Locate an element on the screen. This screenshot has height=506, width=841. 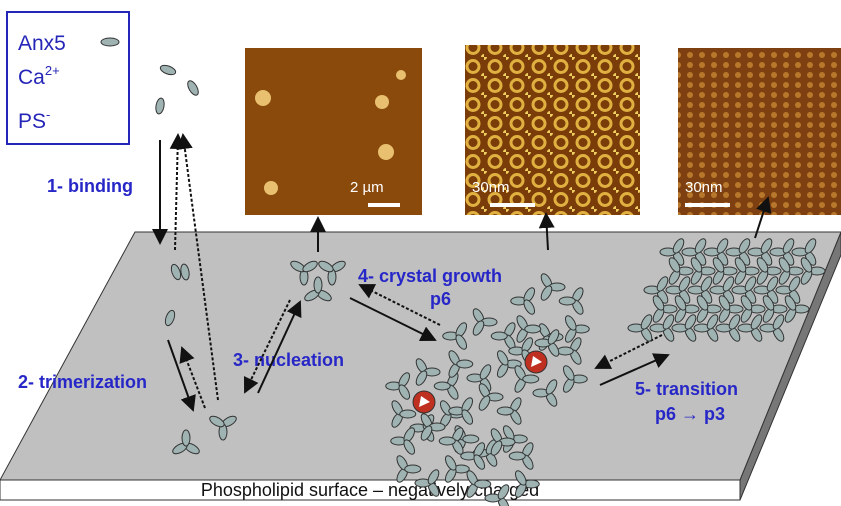
legend-box is located at coordinates (68, 78).